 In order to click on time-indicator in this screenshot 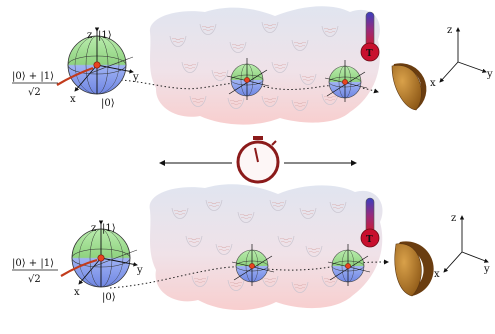, I will do `click(258, 160)`.